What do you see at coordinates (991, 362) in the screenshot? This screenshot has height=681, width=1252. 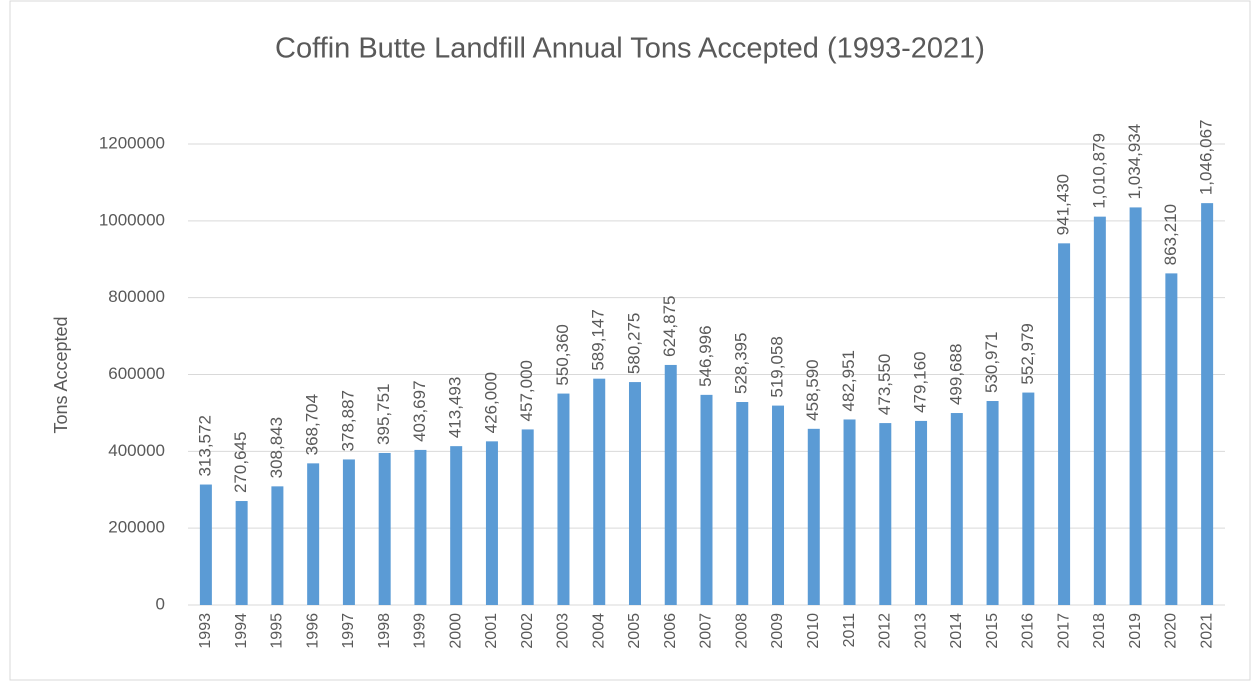 I see `value-label: 530,971` at bounding box center [991, 362].